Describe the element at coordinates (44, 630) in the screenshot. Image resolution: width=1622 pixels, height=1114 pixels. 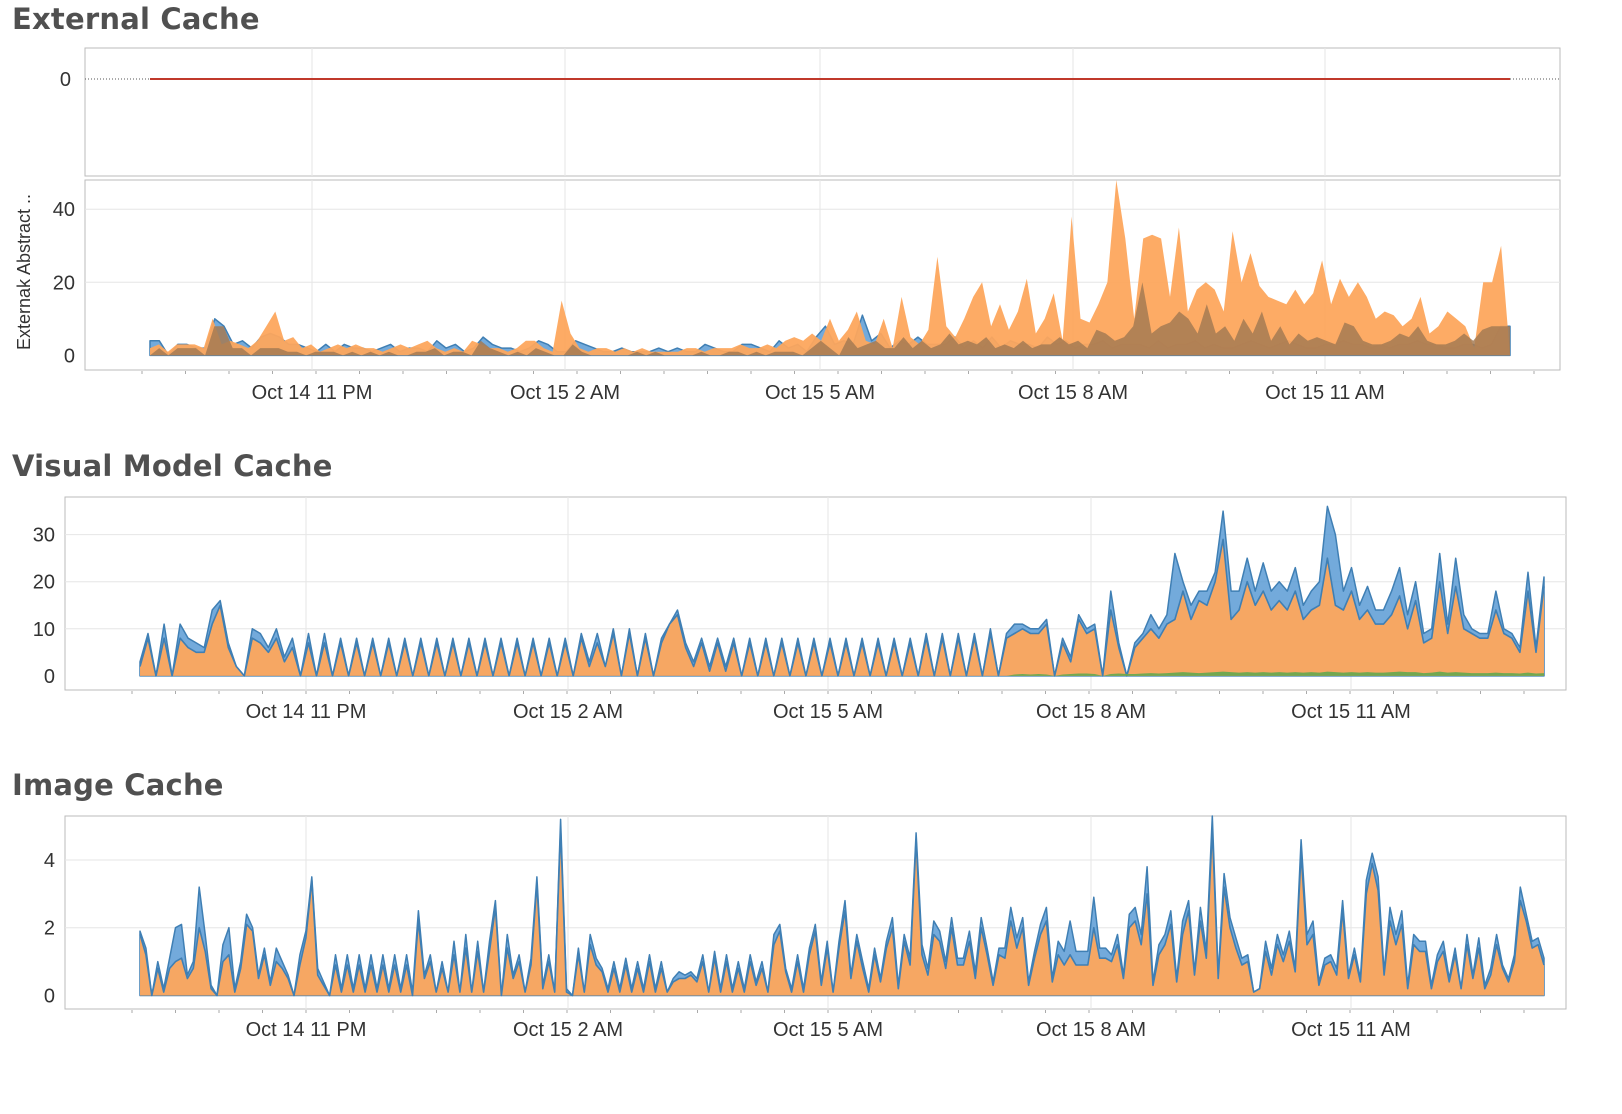
I see `visual-model-y-tick: 10` at that location.